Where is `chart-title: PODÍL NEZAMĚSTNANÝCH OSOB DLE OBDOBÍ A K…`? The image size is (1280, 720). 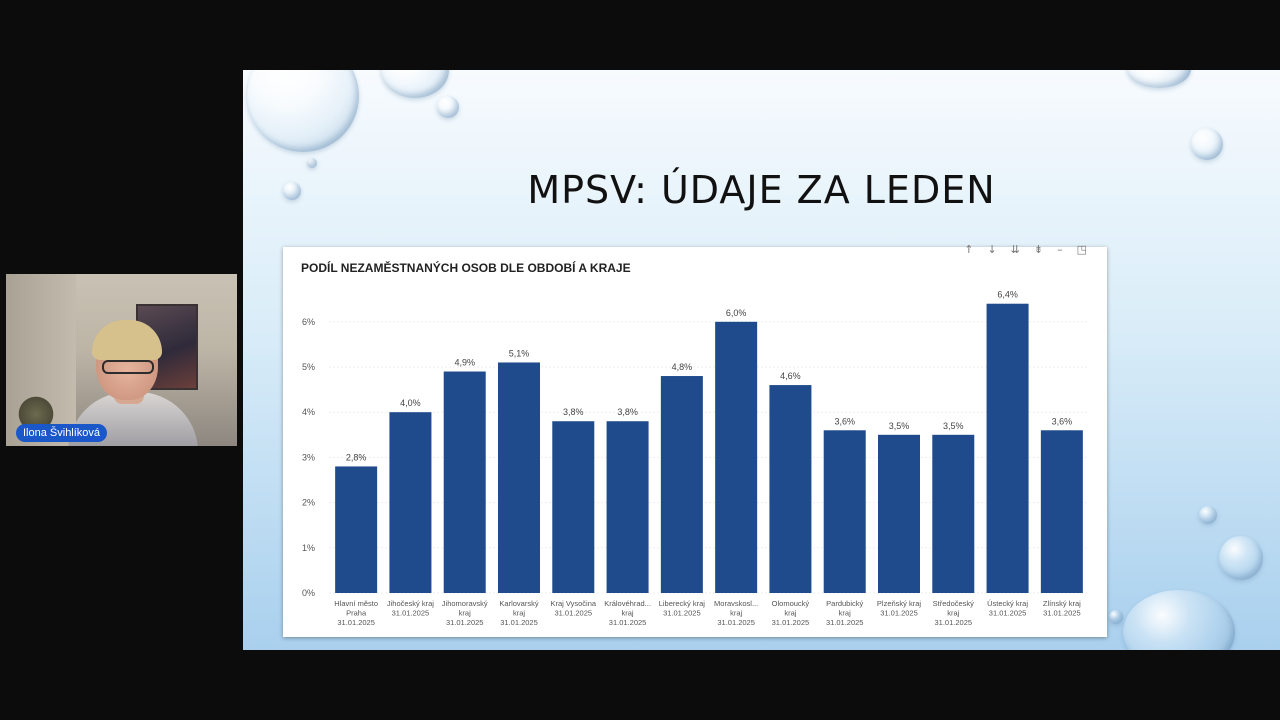 chart-title: PODÍL NEZAMĚSTNANÝCH OSOB DLE OBDOBÍ A K… is located at coordinates (466, 268).